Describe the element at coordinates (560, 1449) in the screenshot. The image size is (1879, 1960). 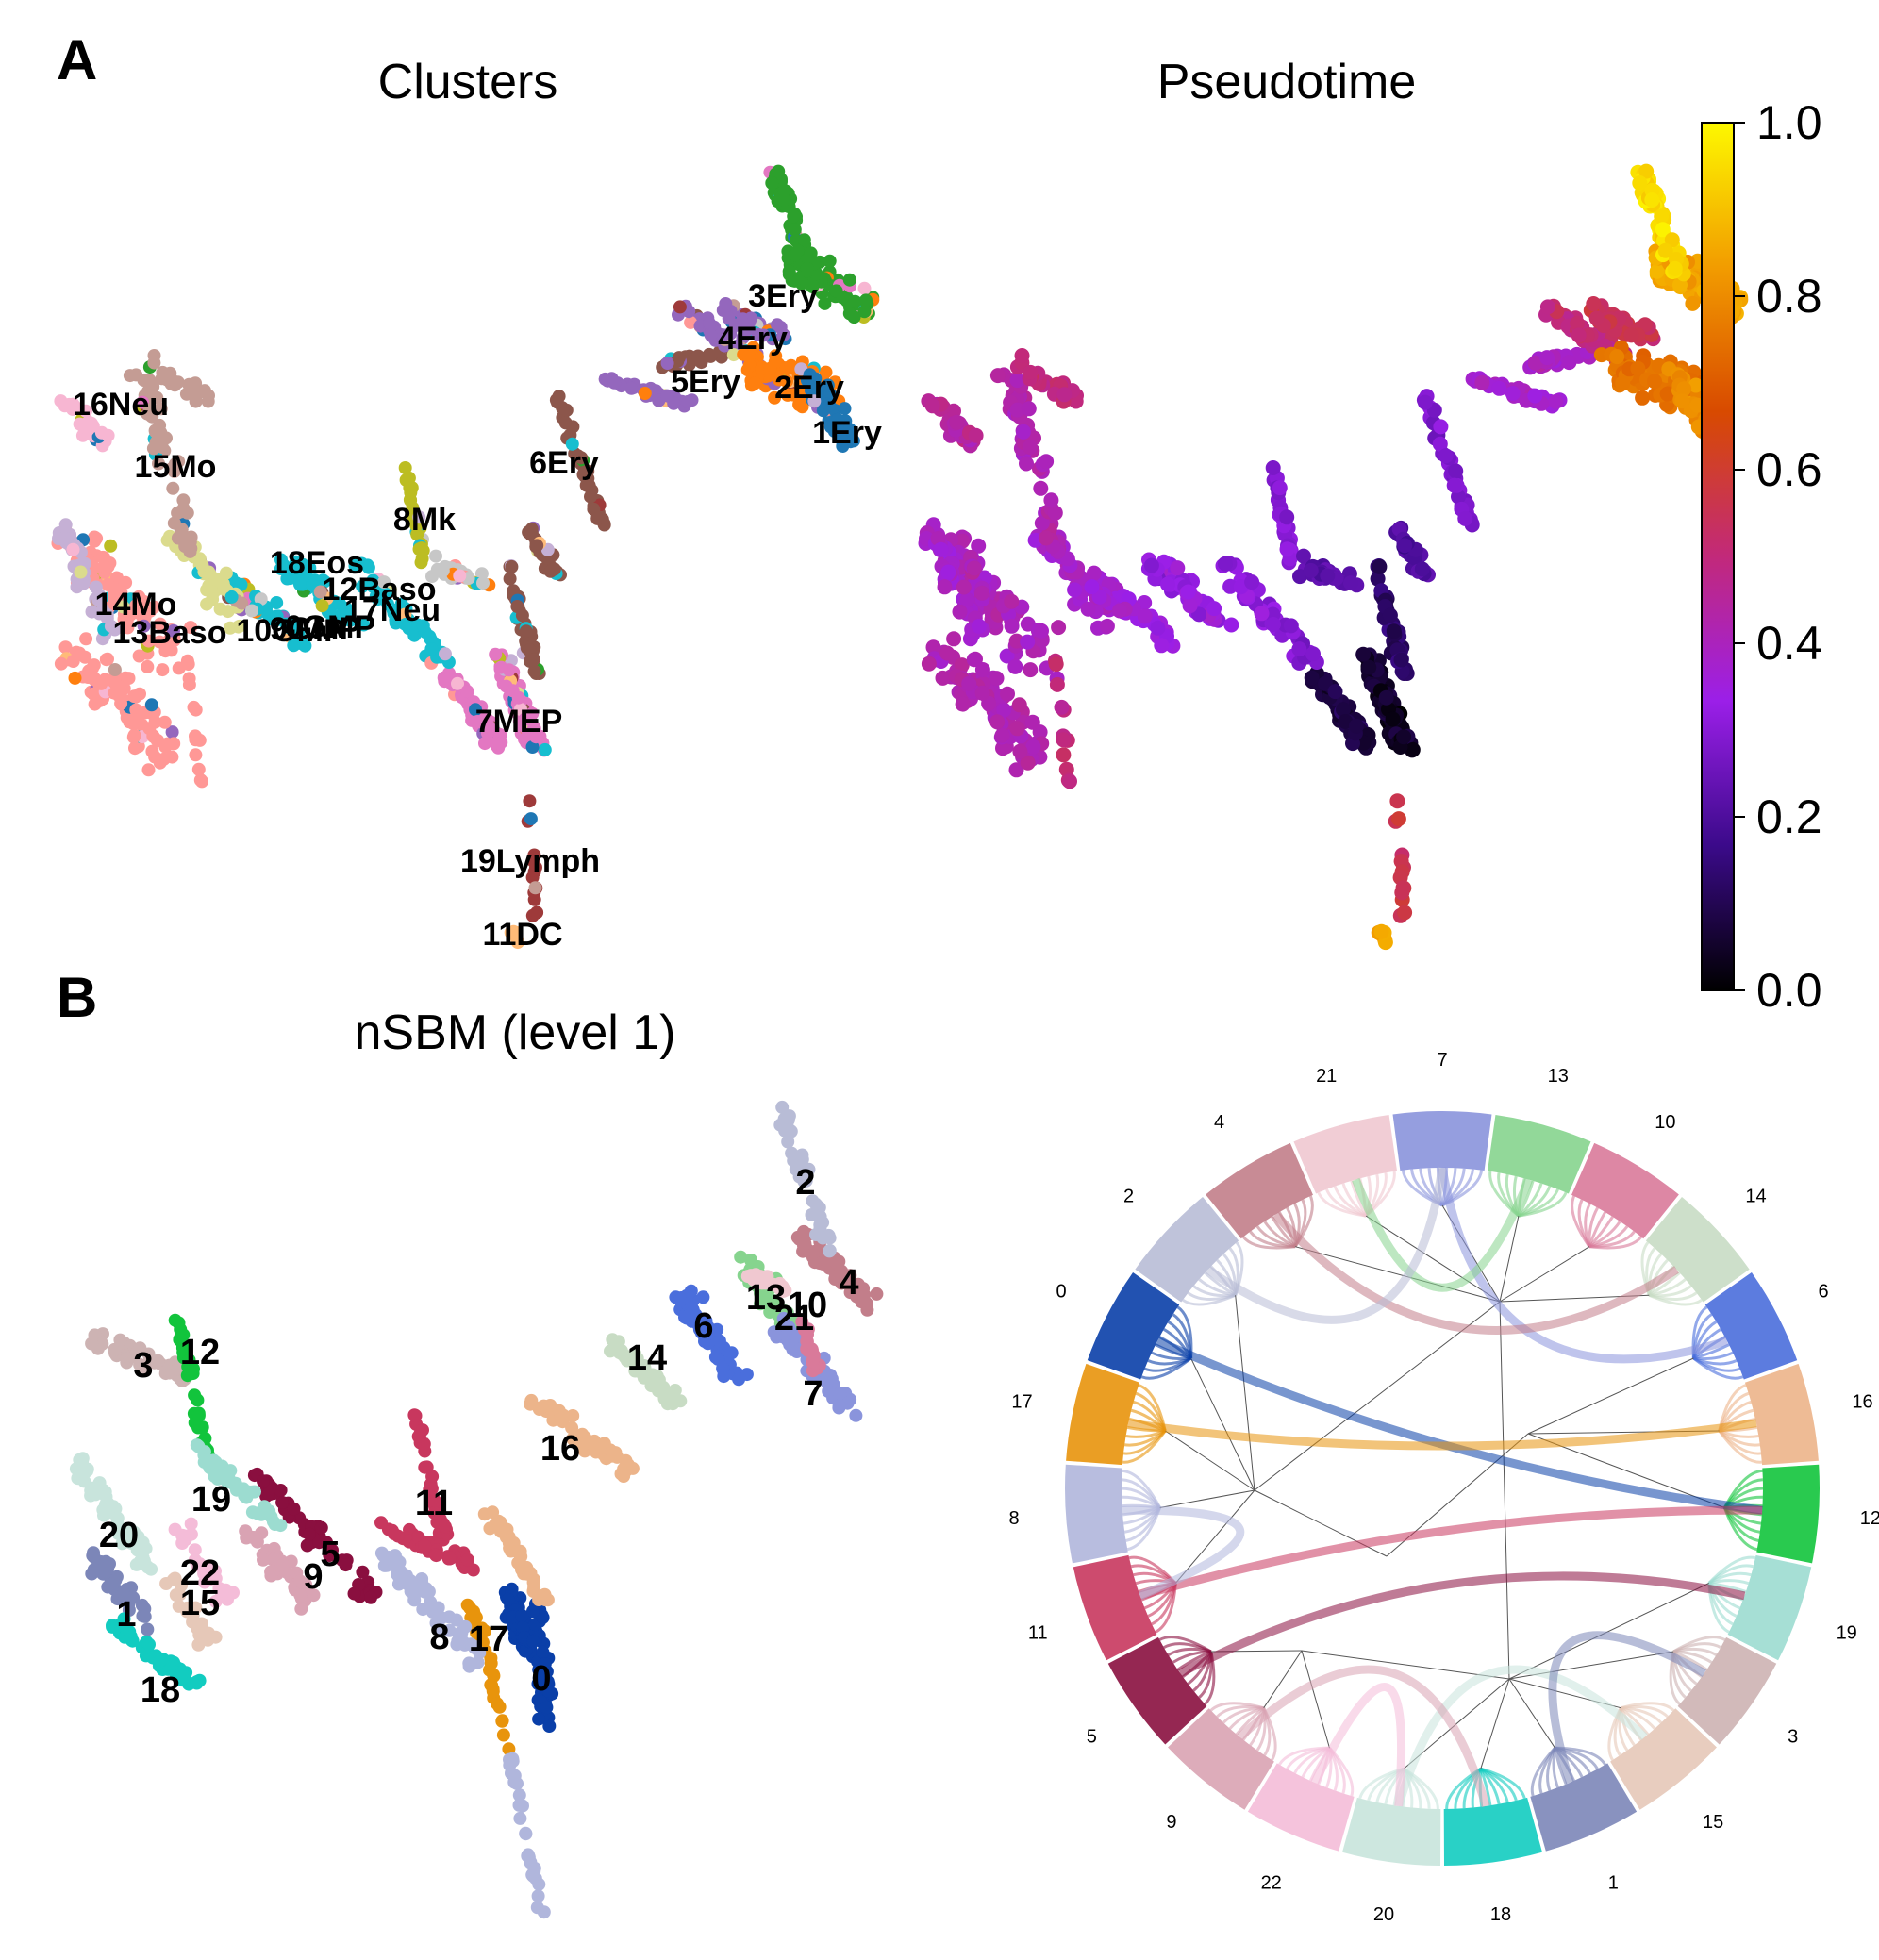
I see `nsbm-label-16: 16` at that location.